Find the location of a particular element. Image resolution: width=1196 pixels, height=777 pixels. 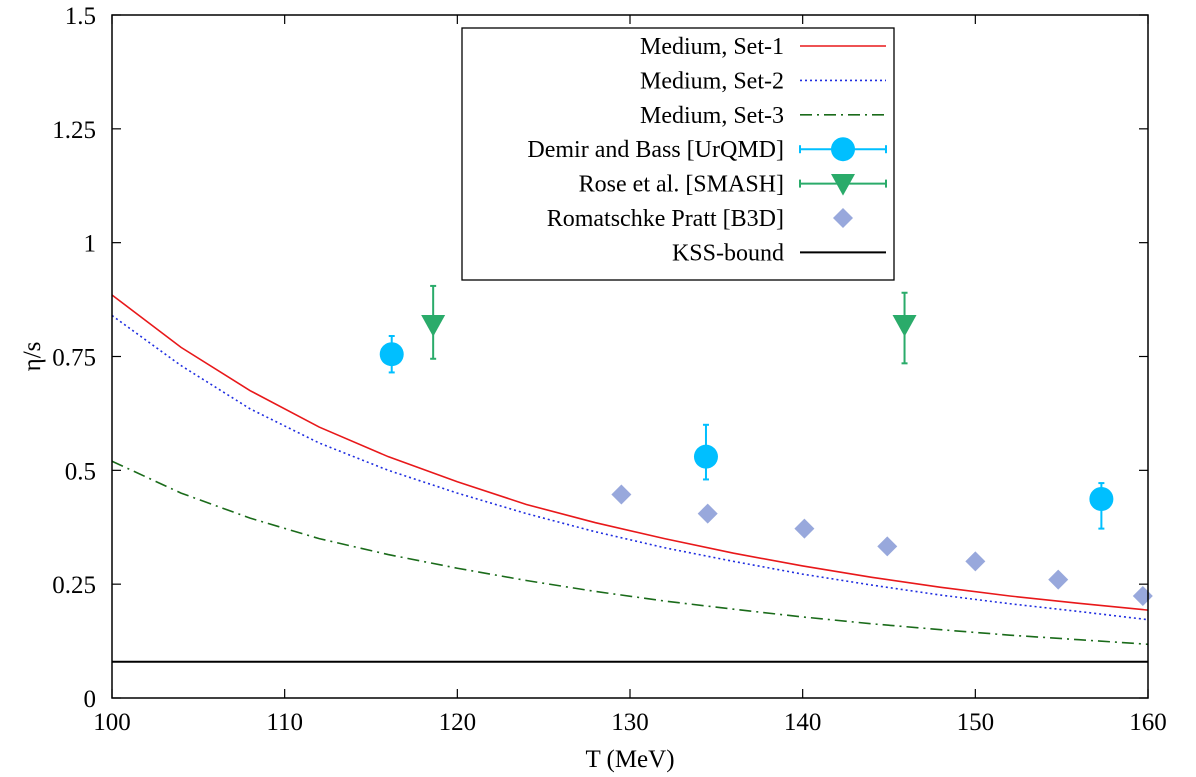

x-tick-label: 120 is located at coordinates (458, 722).